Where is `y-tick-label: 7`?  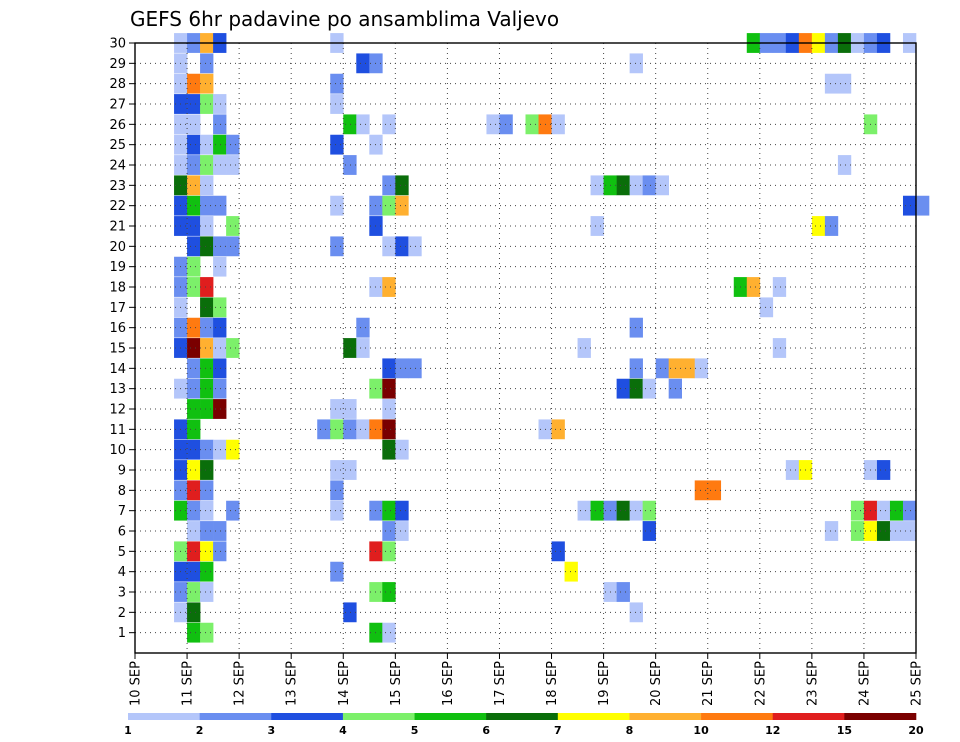
y-tick-label: 7 is located at coordinates (122, 511).